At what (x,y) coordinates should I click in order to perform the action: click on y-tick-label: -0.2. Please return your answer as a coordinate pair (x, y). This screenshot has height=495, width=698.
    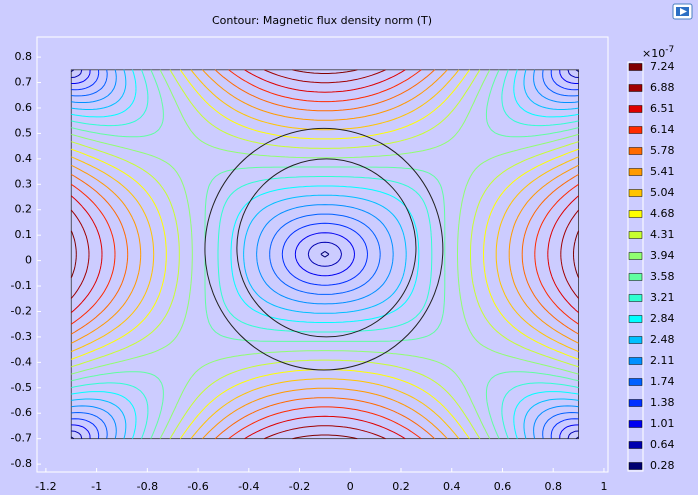
    Looking at the image, I should click on (21, 310).